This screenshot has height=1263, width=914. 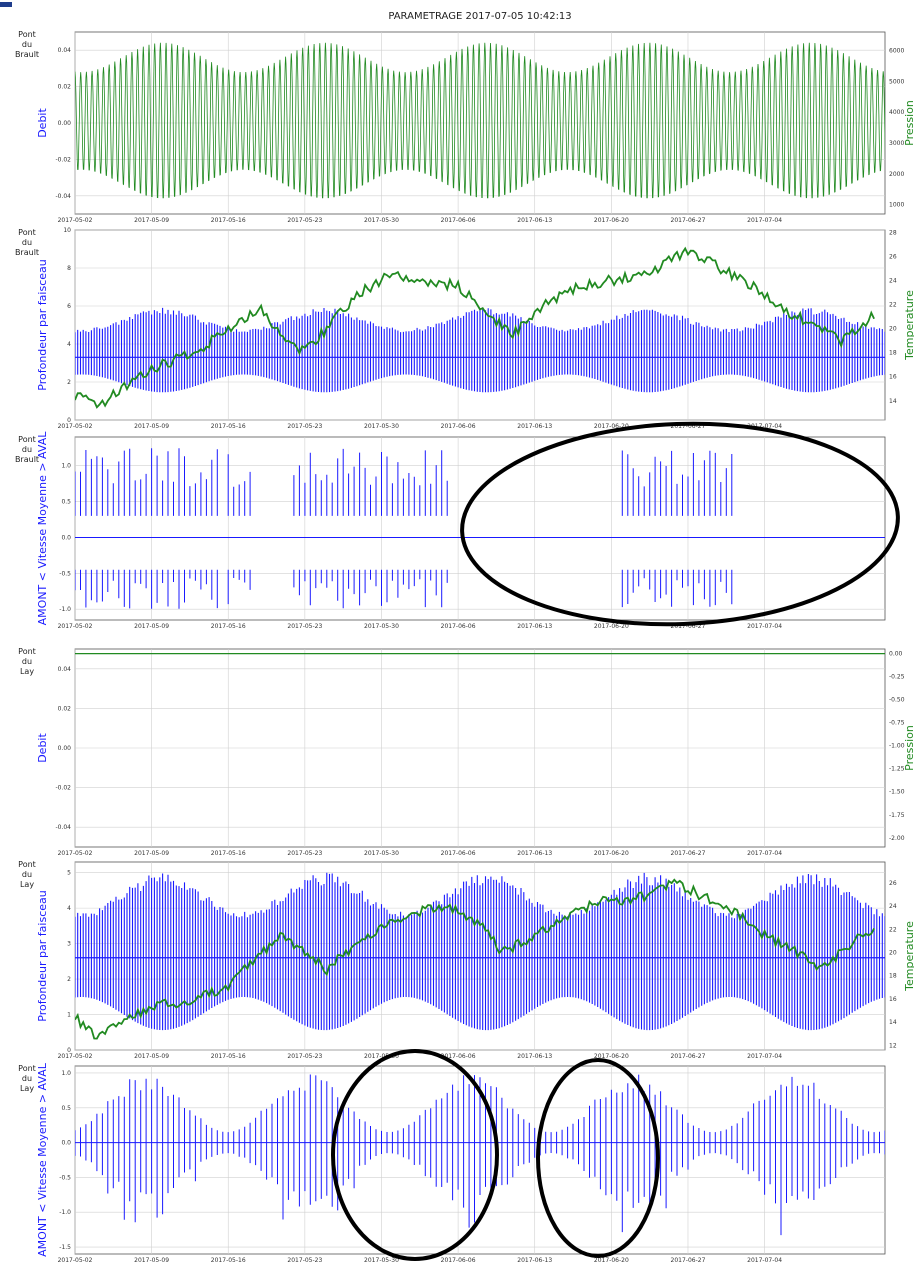 I want to click on y2-tick-label: 20, so click(x=893, y=953).